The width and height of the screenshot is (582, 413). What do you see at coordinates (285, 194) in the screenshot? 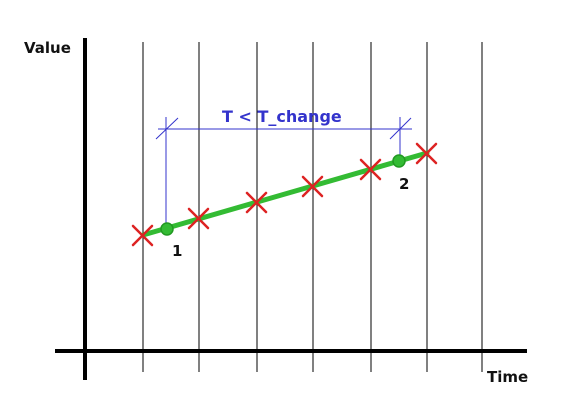
I see `trend-line` at bounding box center [285, 194].